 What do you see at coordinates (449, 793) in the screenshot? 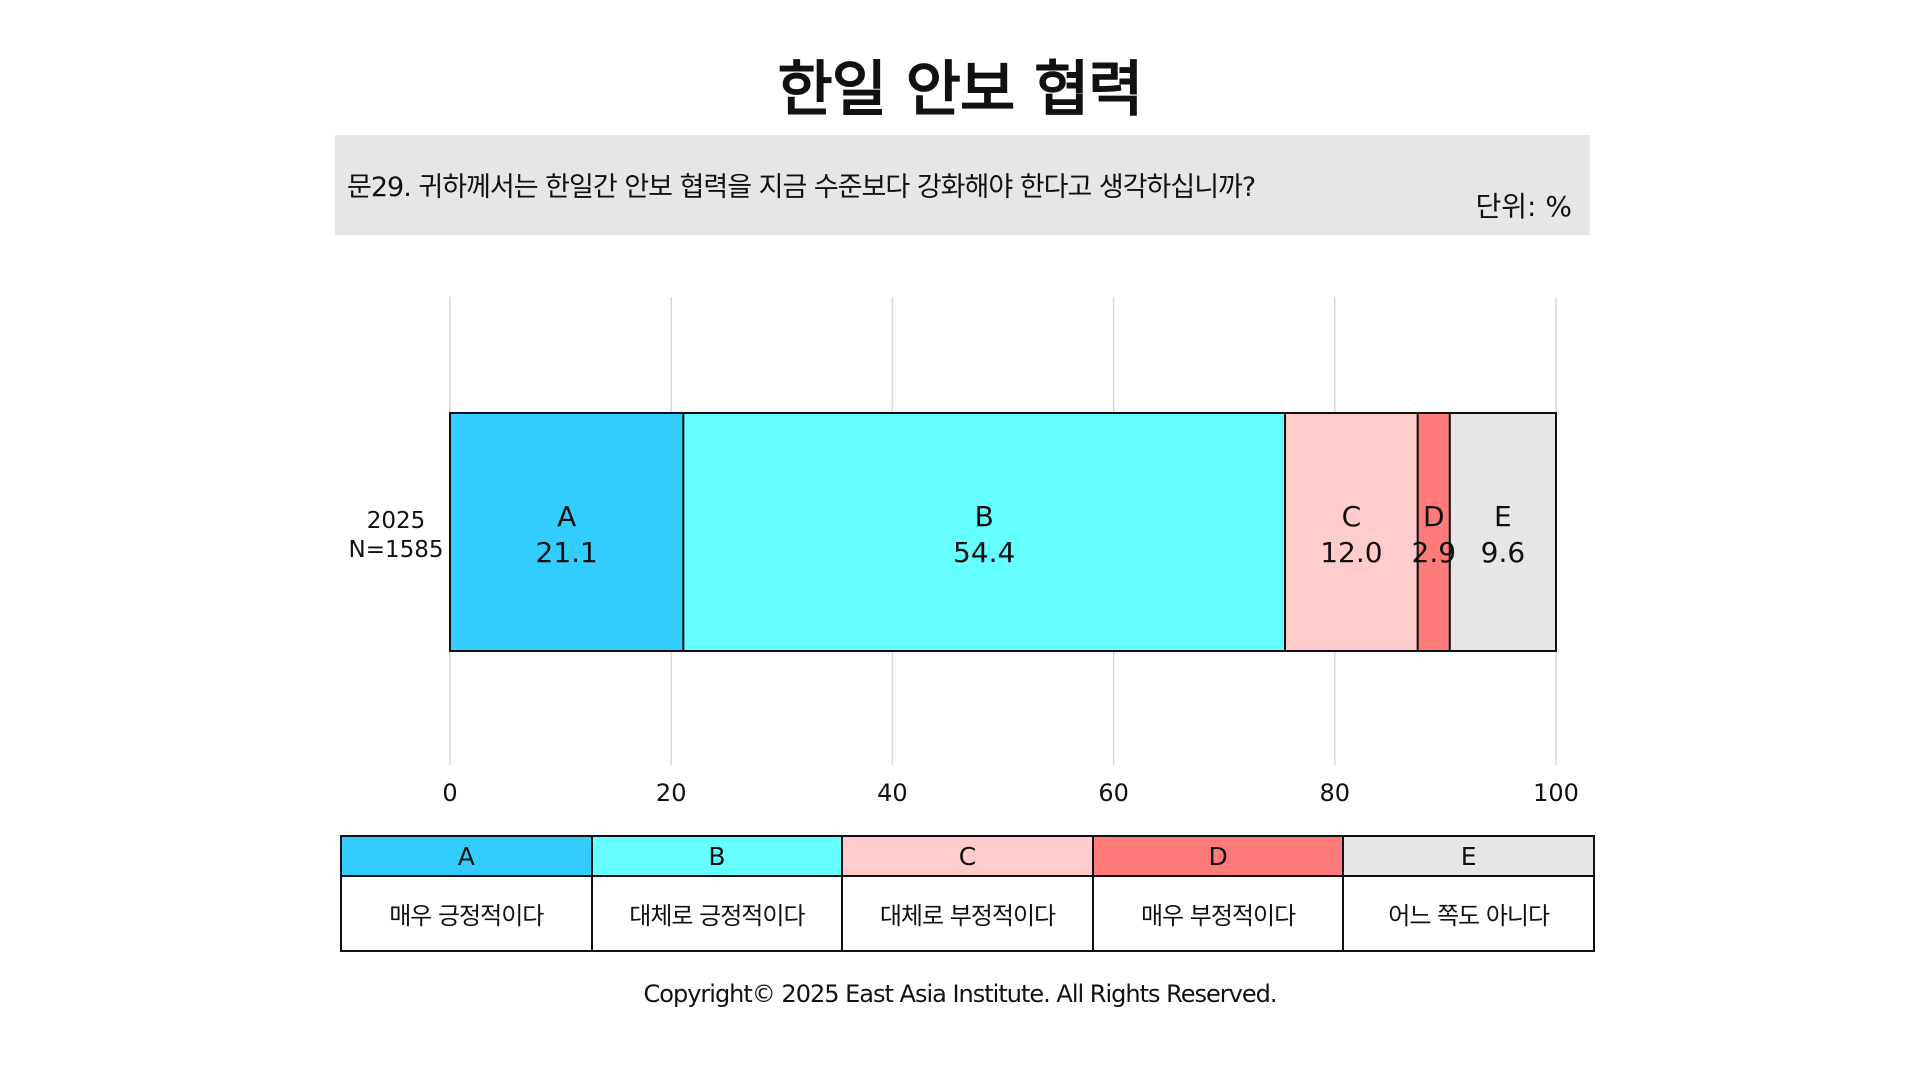
I see `x-tick-label: 0` at bounding box center [449, 793].